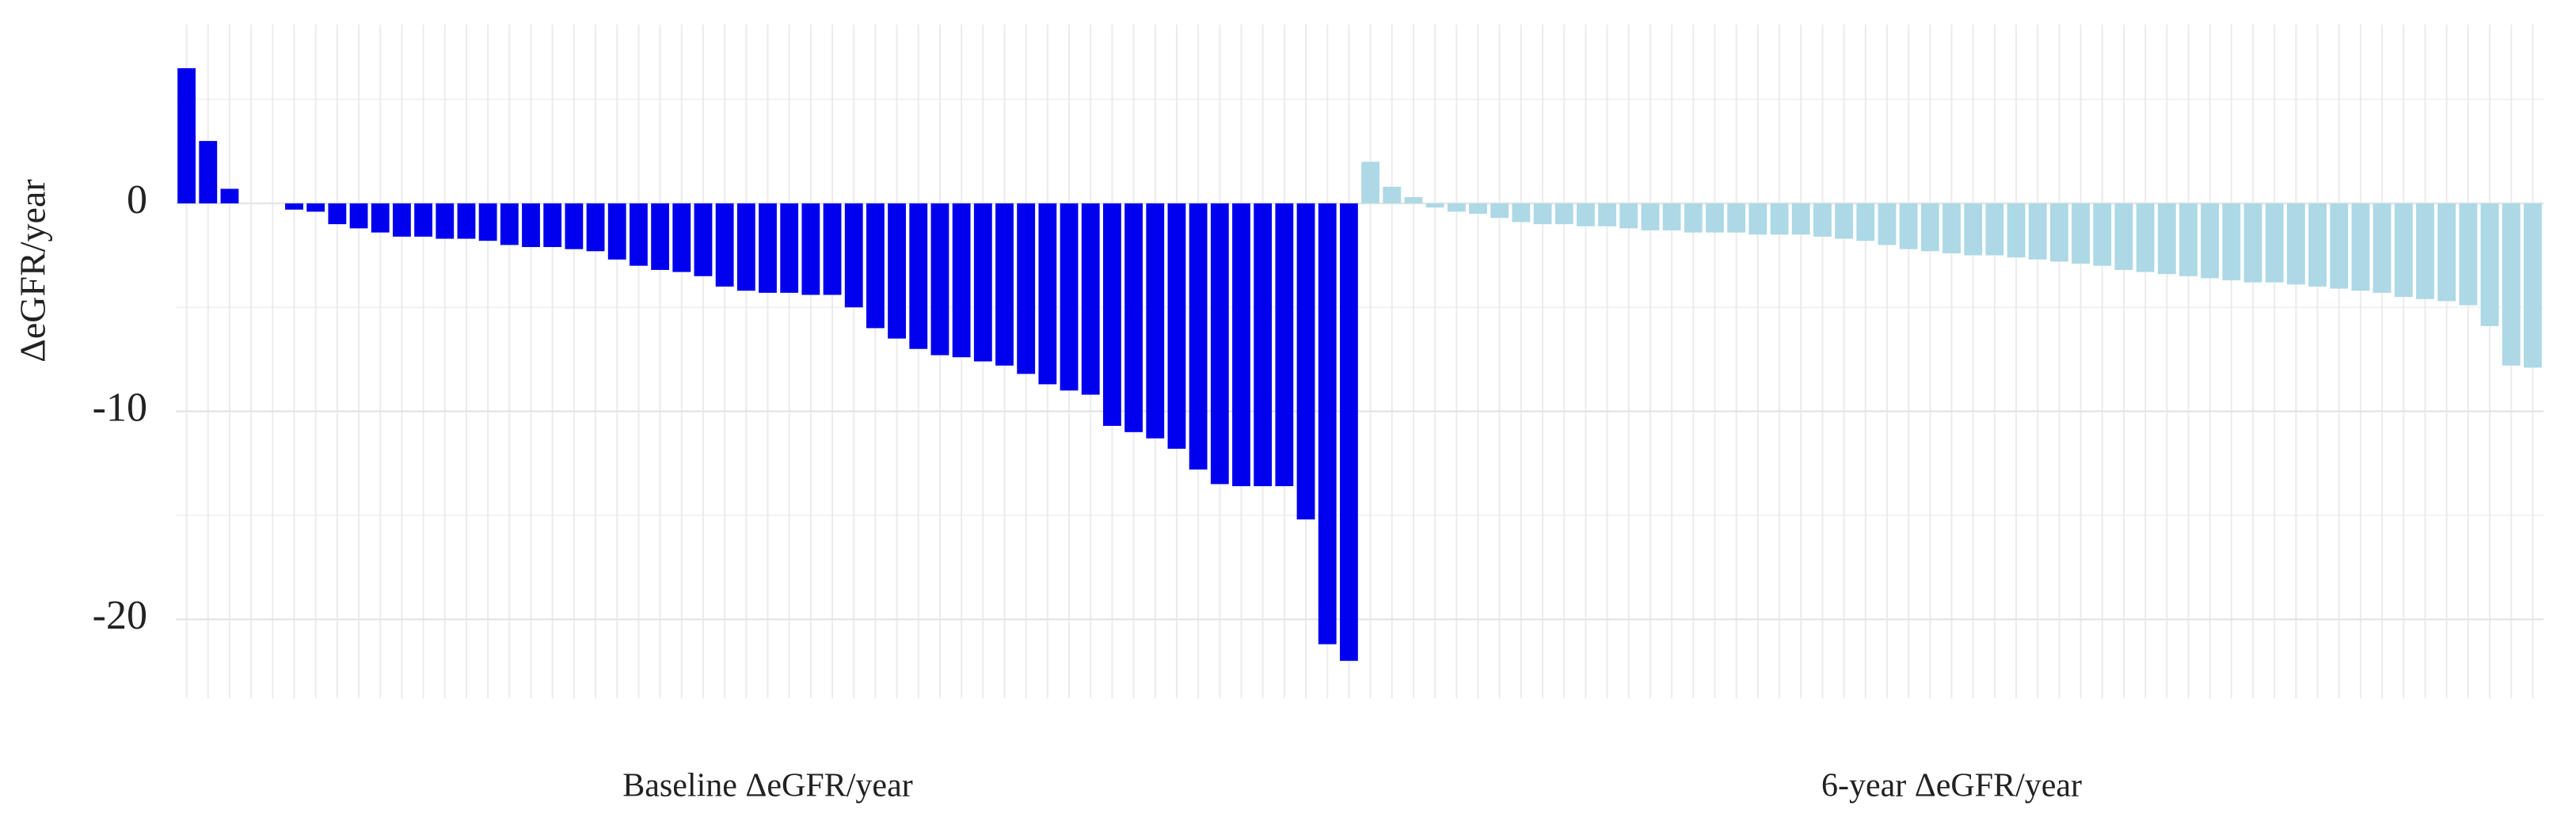 This screenshot has height=821, width=2576. What do you see at coordinates (767, 786) in the screenshot?
I see `group-label: Baseline ΔeGFR/year` at bounding box center [767, 786].